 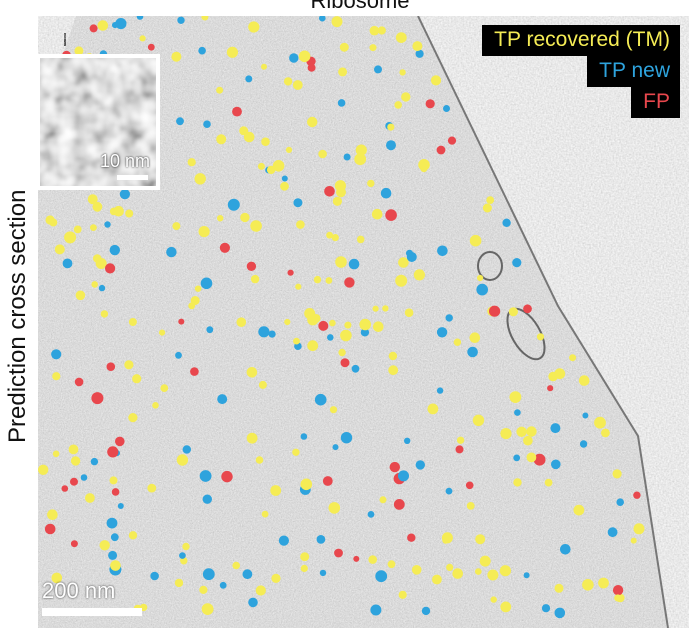 What do you see at coordinates (79, 590) in the screenshot?
I see `scale-bar-label: 200 nm` at bounding box center [79, 590].